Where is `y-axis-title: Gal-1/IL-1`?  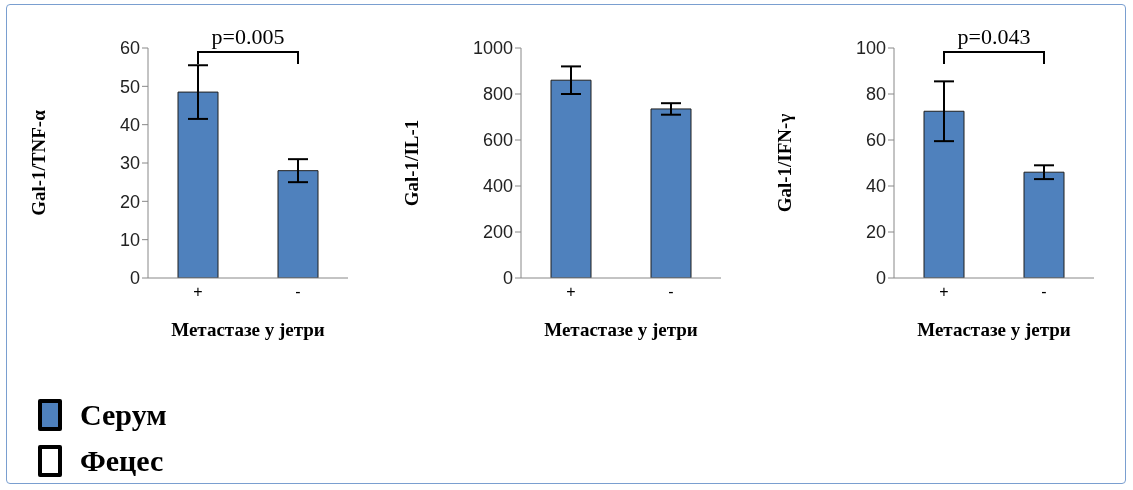 y-axis-title: Gal-1/IL-1 is located at coordinates (411, 163).